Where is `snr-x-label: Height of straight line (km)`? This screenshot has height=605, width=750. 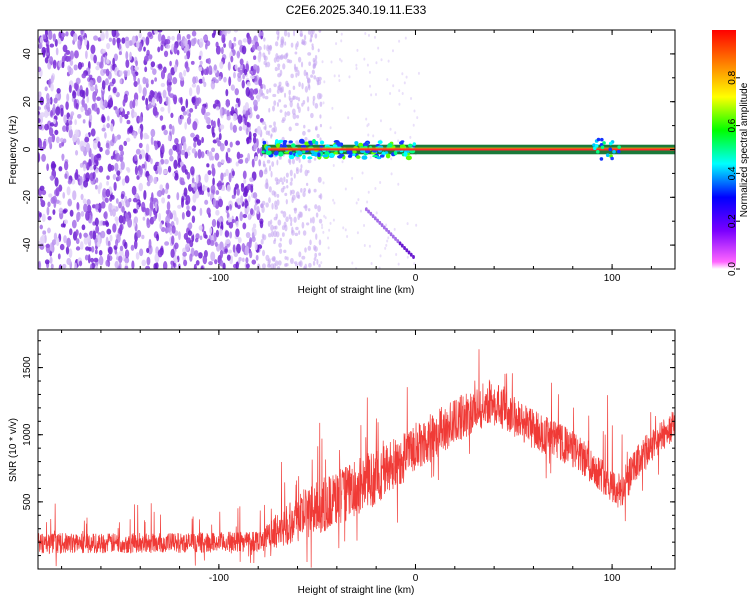 snr-x-label: Height of straight line (km) is located at coordinates (356, 590).